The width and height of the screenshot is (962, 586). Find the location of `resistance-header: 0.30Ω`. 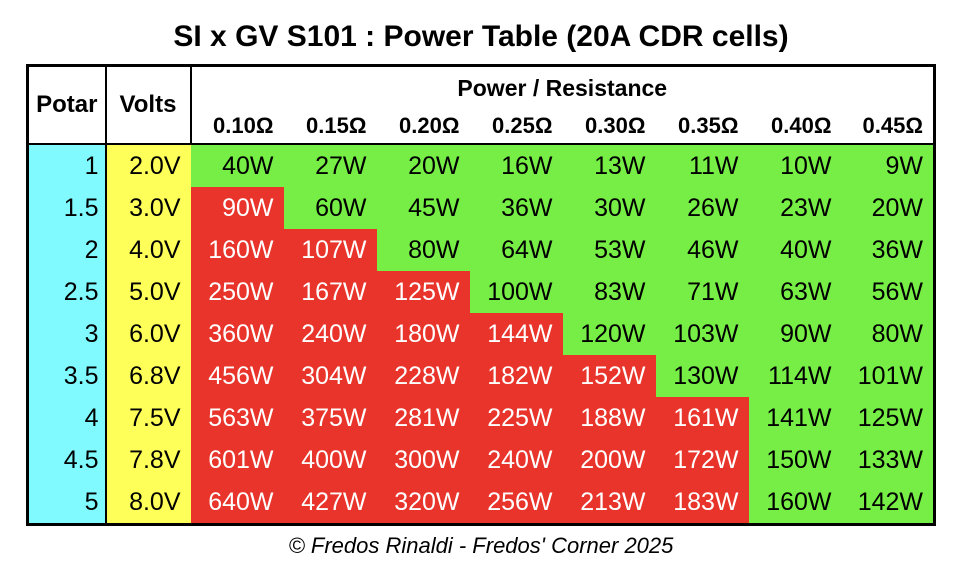

resistance-header: 0.30Ω is located at coordinates (609, 127).